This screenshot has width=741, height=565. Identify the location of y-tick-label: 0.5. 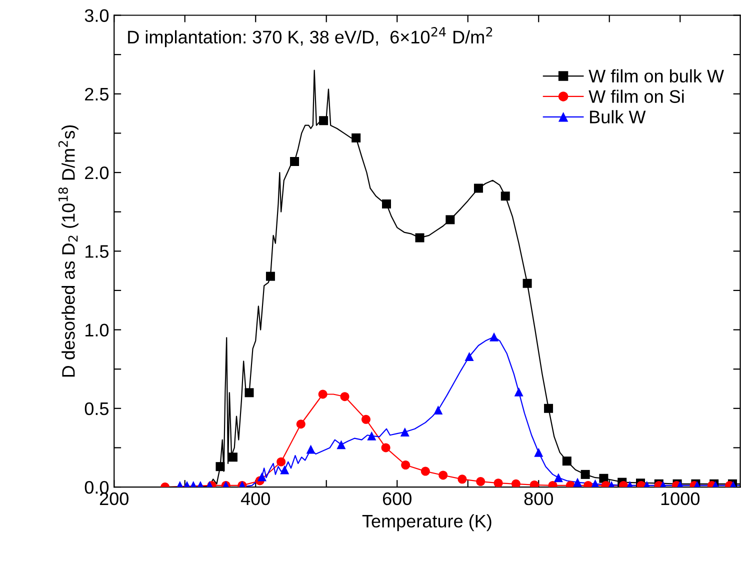
(96, 409).